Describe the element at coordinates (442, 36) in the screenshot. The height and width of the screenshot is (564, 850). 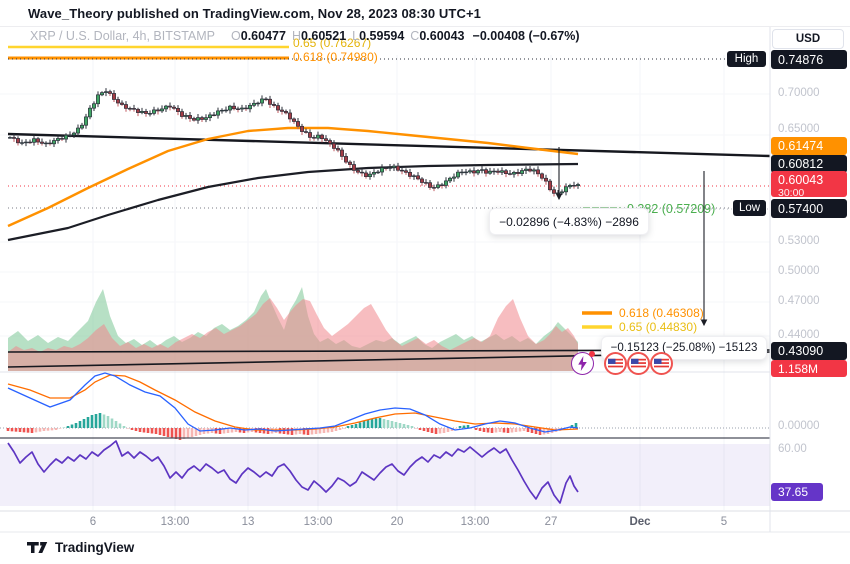
I see `close-value: 0.60043` at that location.